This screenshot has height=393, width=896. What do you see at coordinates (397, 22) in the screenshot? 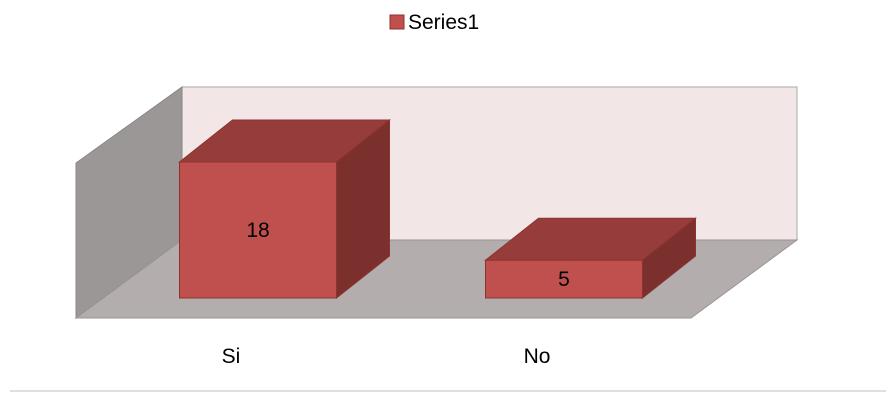
I see `legend-swatch` at bounding box center [397, 22].